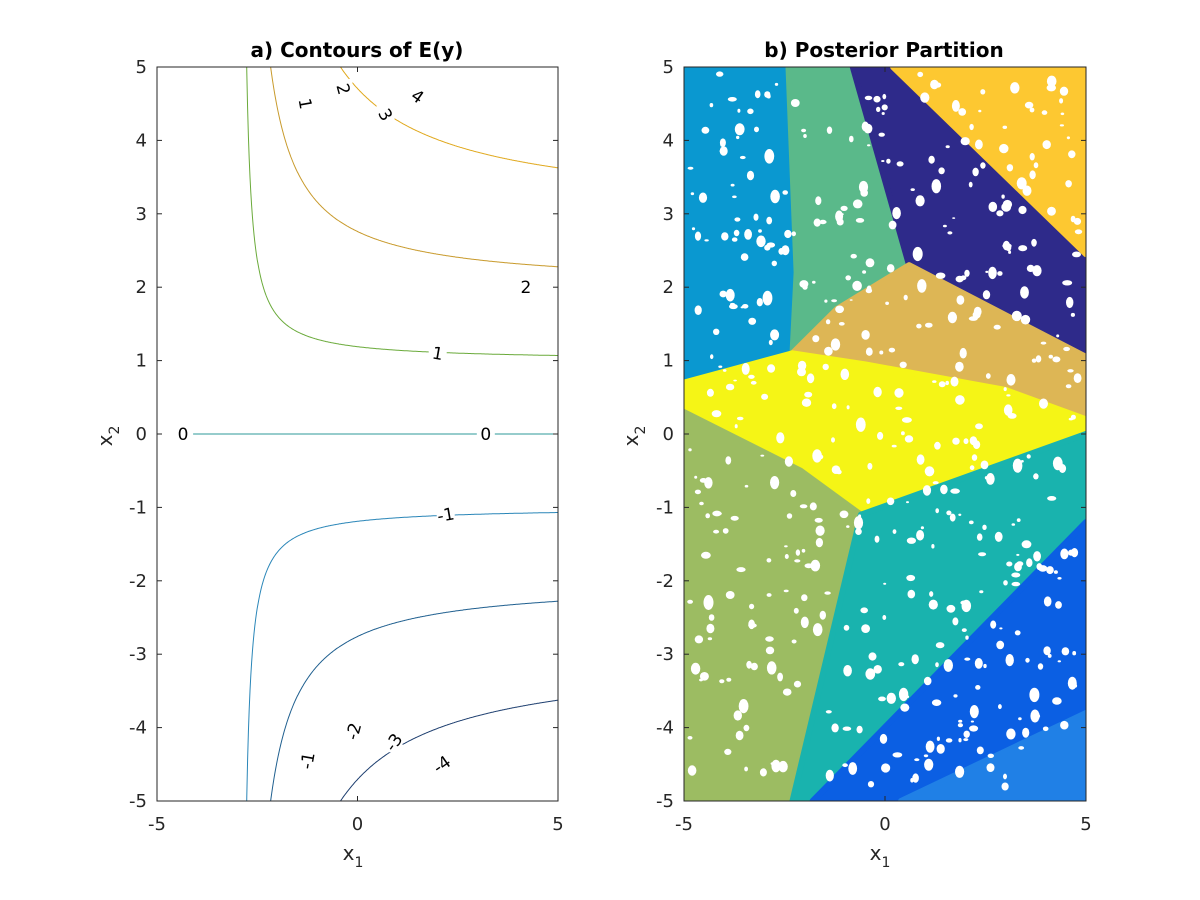 This screenshot has height=900, width=1200. Describe the element at coordinates (138, 581) in the screenshot. I see `y-tick-label: -2` at that location.